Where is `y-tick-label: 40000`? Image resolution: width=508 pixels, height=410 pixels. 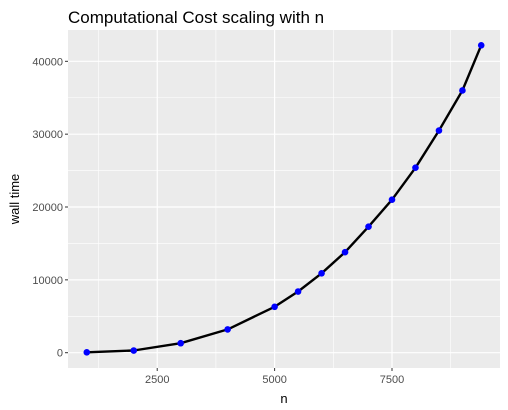
y-tick-label: 40000 is located at coordinates (47, 62).